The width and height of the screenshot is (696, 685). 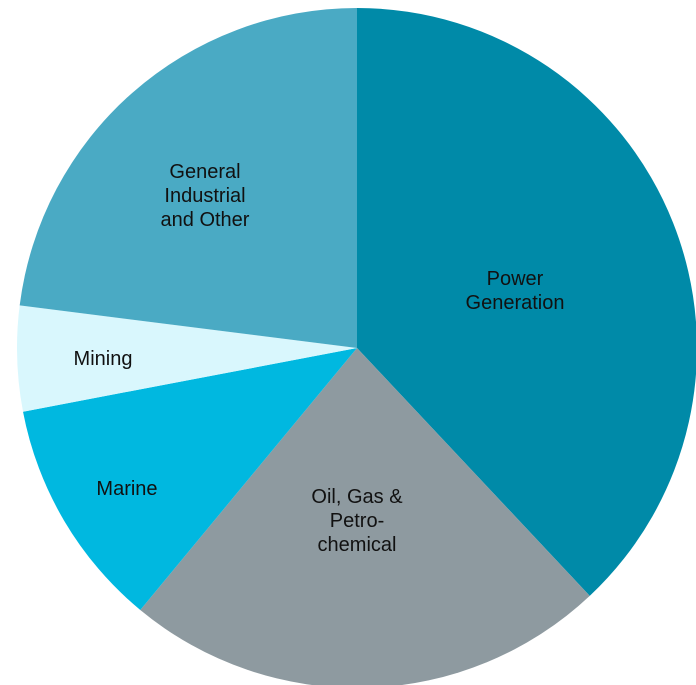 I want to click on label-line: and Other, so click(x=205, y=220).